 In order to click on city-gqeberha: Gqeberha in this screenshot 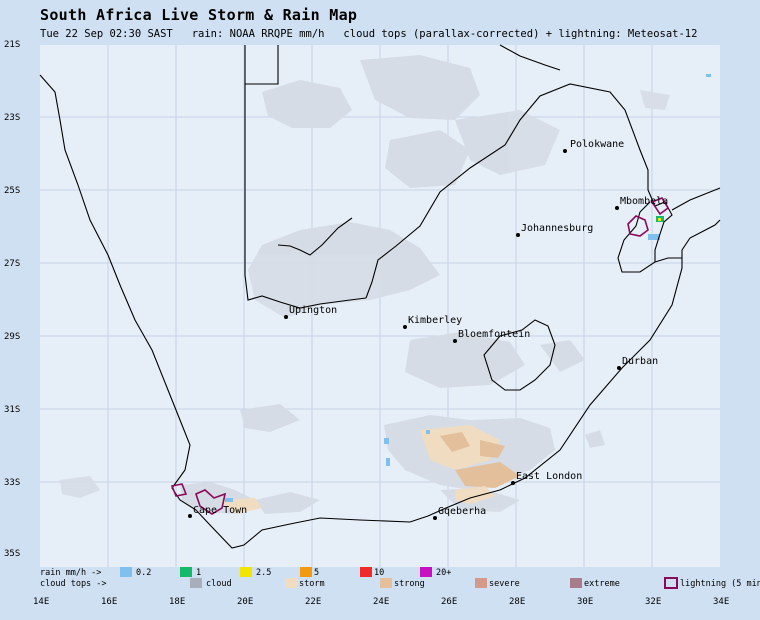, I will do `click(459, 513)`.